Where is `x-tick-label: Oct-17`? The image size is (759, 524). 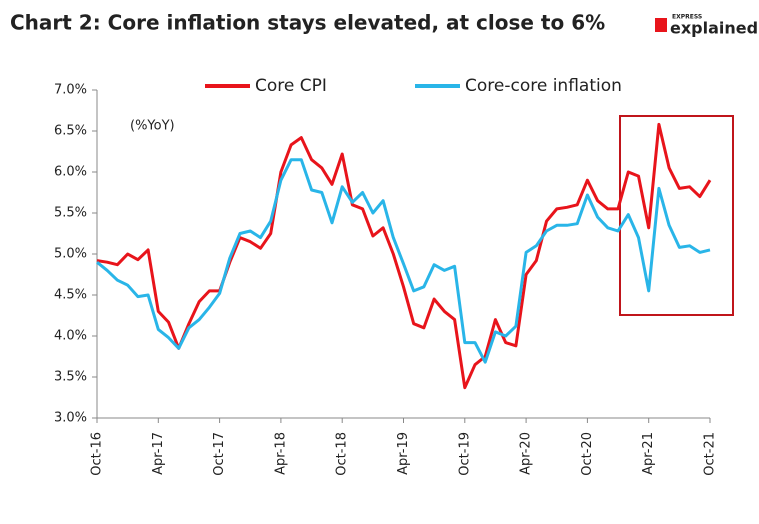 x-tick-label: Oct-17 is located at coordinates (219, 454).